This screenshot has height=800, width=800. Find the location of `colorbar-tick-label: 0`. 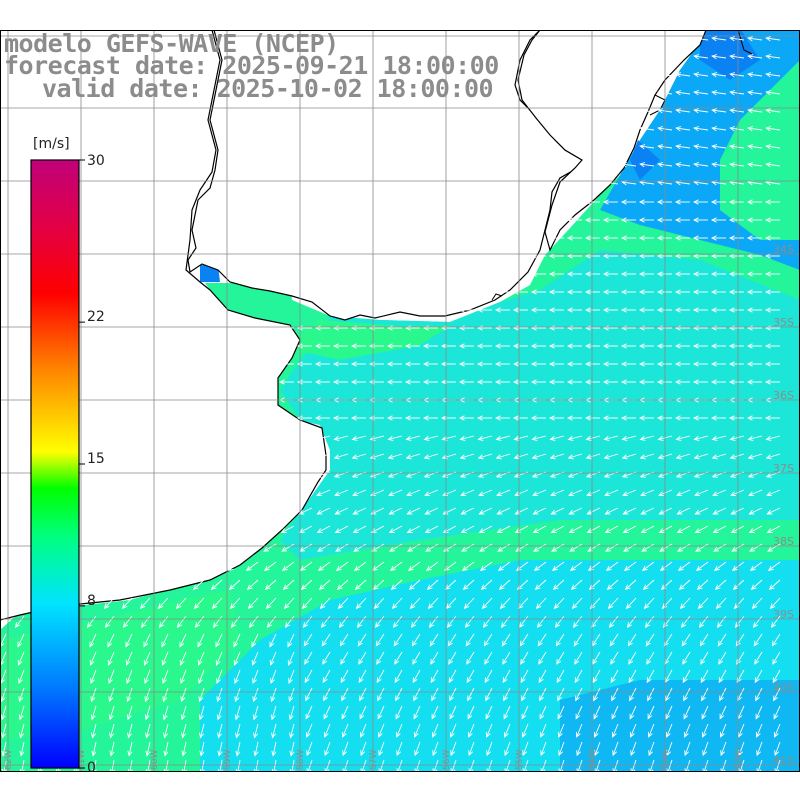

colorbar-tick-label: 0 is located at coordinates (91, 768).